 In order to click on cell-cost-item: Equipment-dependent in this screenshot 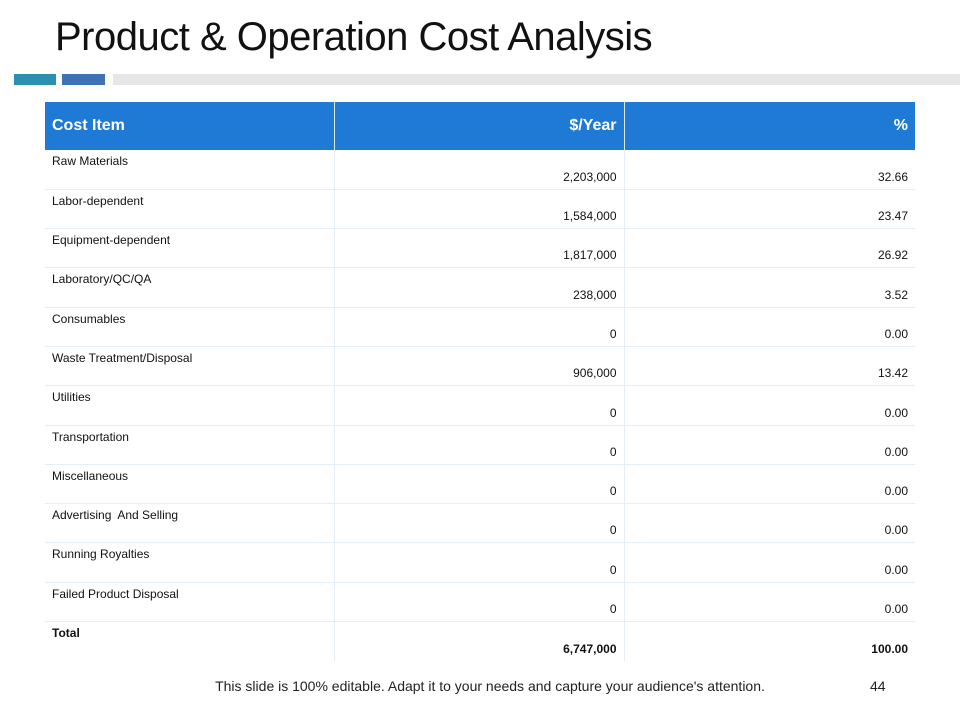, I will do `click(190, 248)`.